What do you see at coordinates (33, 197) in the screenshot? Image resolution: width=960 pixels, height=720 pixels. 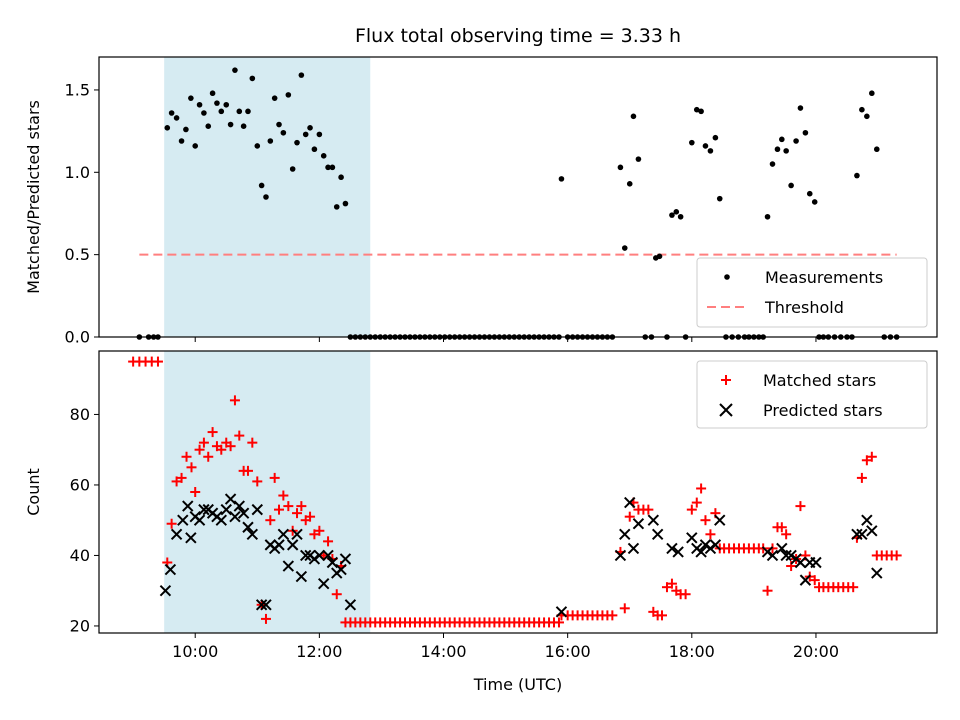 I see `top-y-axis-label: Matched/Predicted stars` at bounding box center [33, 197].